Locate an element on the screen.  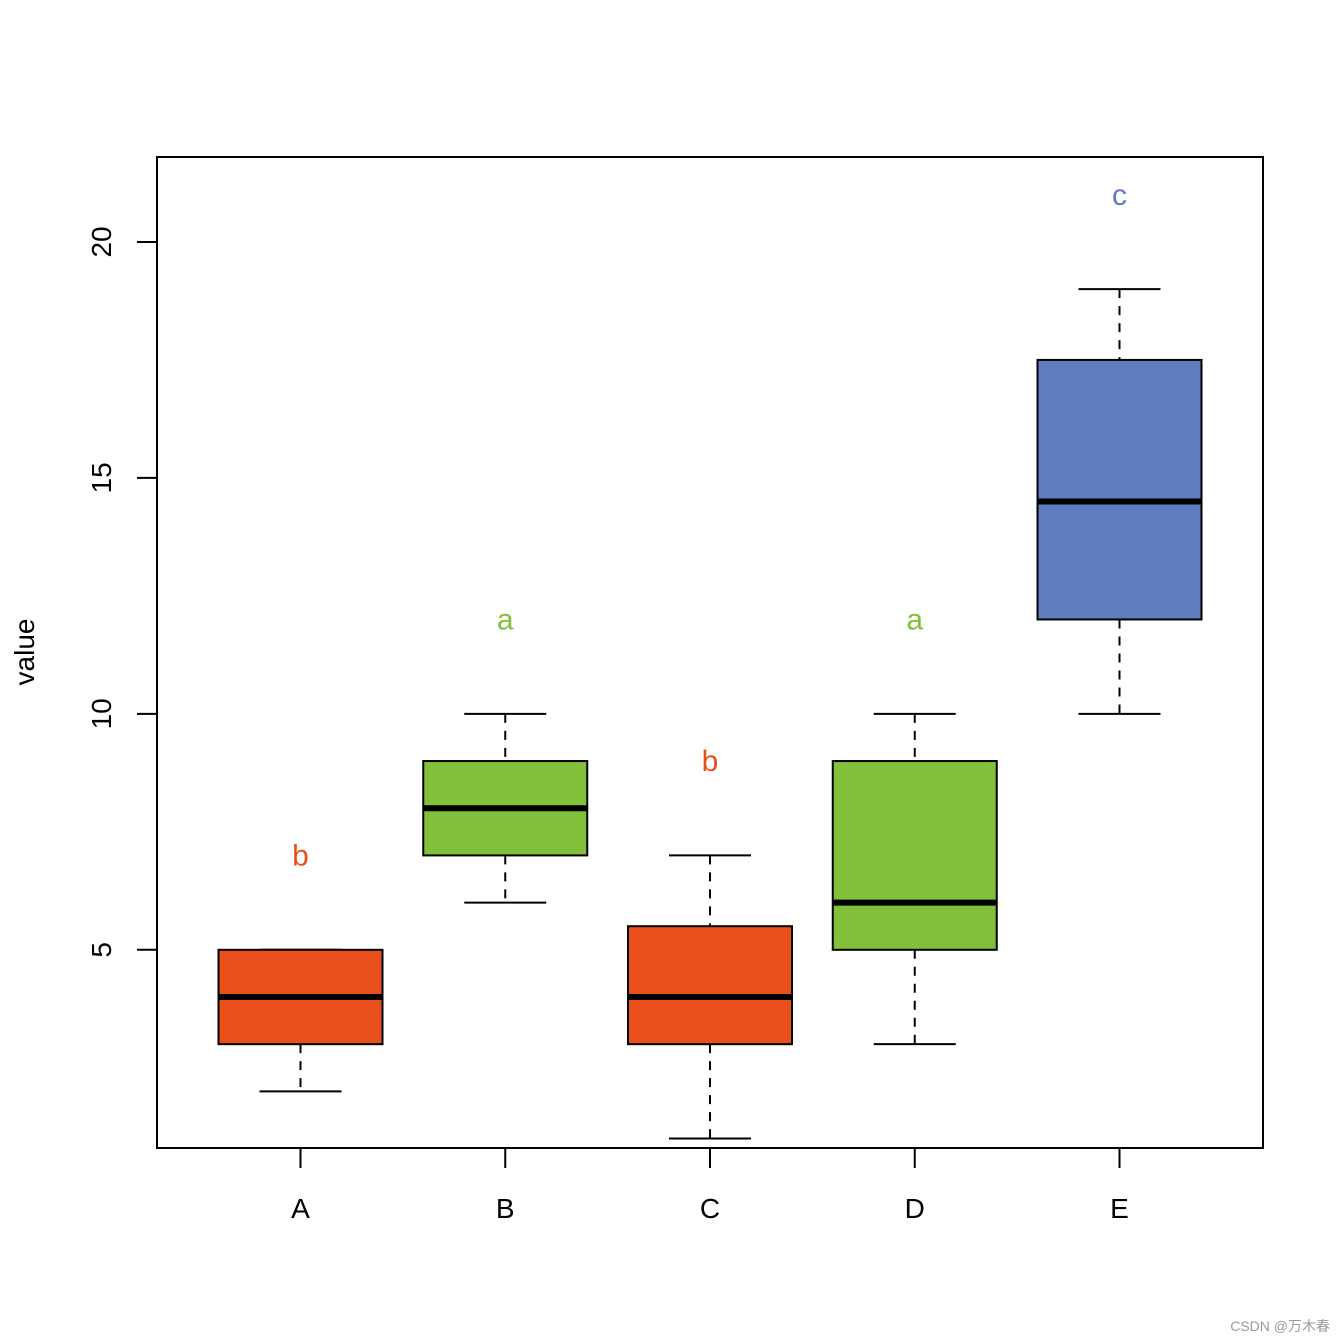
x-tick-label-D: D is located at coordinates (915, 1208).